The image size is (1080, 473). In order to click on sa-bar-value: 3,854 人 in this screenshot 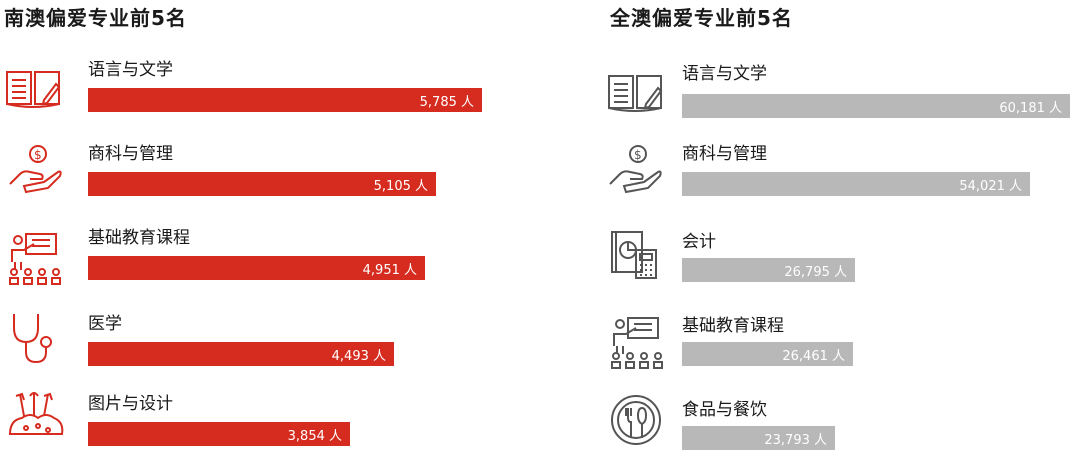, I will do `click(314, 436)`.